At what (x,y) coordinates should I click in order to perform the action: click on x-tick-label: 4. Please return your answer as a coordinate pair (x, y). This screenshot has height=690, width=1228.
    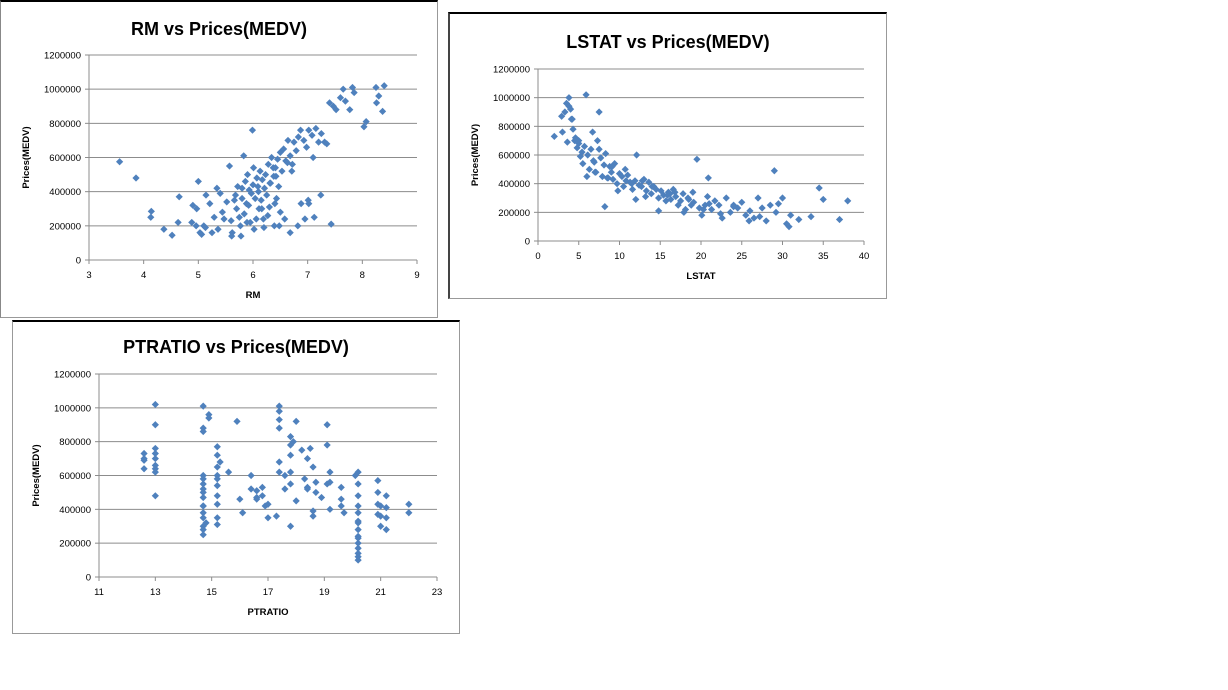
    Looking at the image, I should click on (143, 275).